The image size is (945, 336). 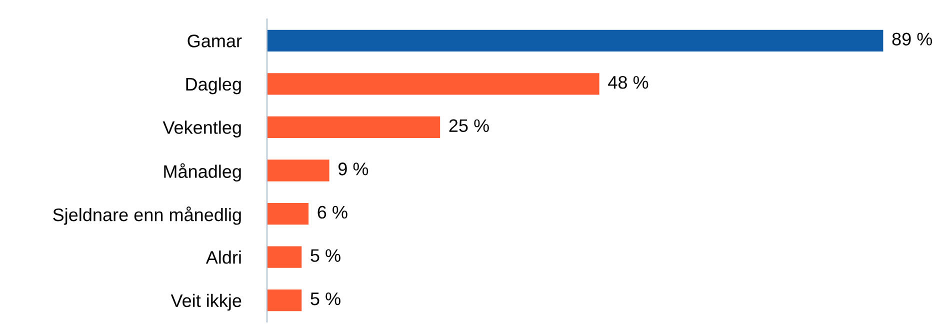 I want to click on y-tick-label: Vekentleg, so click(x=201, y=129).